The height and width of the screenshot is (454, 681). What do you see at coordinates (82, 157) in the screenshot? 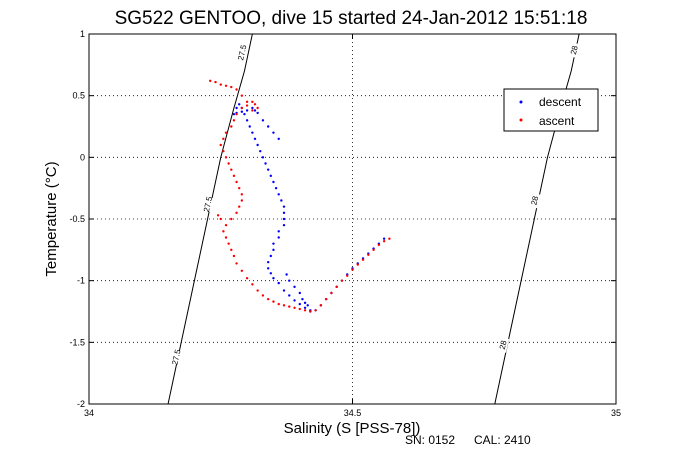
I see `y-tick-label: 0` at bounding box center [82, 157].